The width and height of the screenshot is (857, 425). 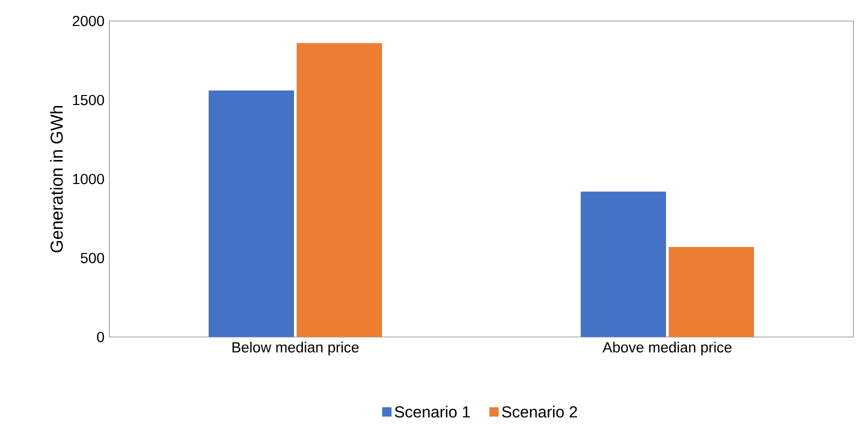 What do you see at coordinates (539, 412) in the screenshot?
I see `legend-label: Scenario 2` at bounding box center [539, 412].